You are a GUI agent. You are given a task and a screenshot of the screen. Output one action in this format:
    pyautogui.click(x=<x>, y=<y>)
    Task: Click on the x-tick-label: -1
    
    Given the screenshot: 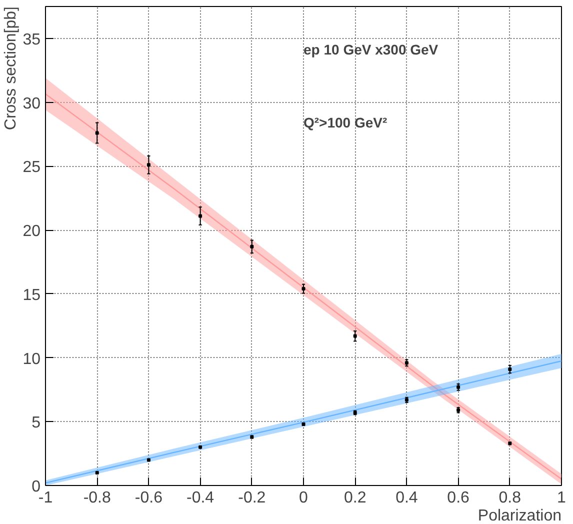 What is the action you would take?
    pyautogui.click(x=45, y=498)
    